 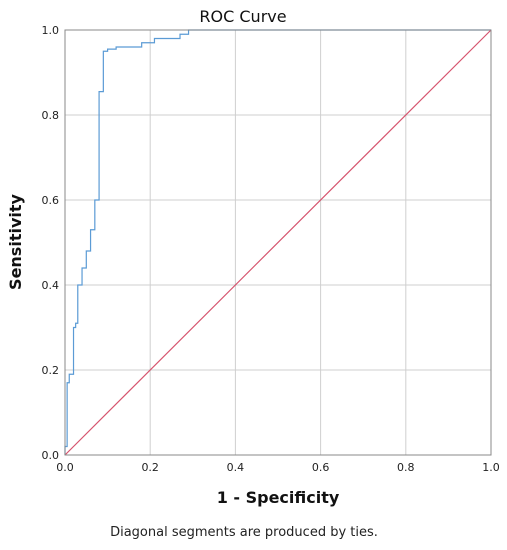 What do you see at coordinates (491, 467) in the screenshot?
I see `x-tick-label: 1.0` at bounding box center [491, 467].